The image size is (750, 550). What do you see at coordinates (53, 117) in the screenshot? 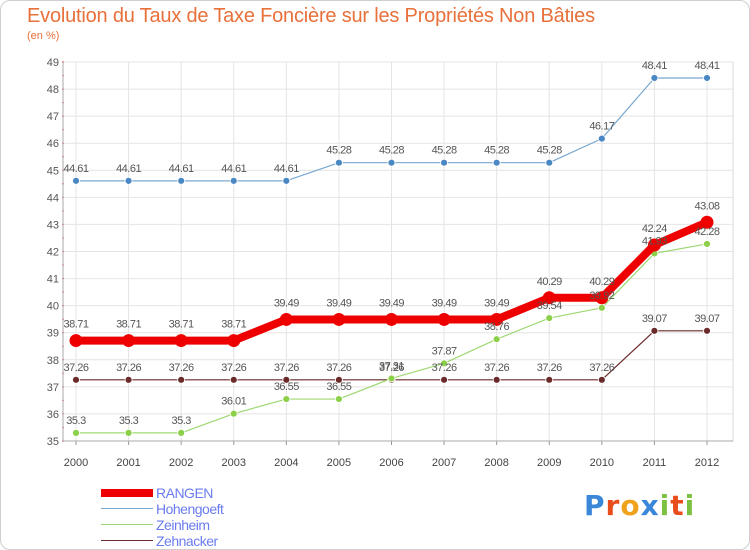
I see `y-tick-label: 47` at bounding box center [53, 117].